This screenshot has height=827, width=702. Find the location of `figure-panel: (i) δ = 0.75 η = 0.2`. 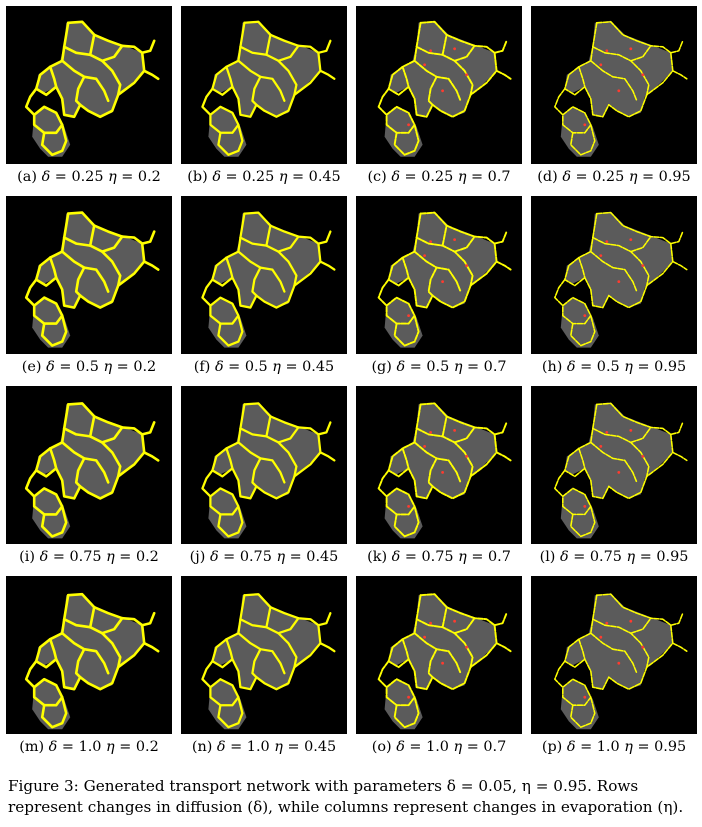

figure-panel: (i) δ = 0.75 η = 0.2 is located at coordinates (89, 480).